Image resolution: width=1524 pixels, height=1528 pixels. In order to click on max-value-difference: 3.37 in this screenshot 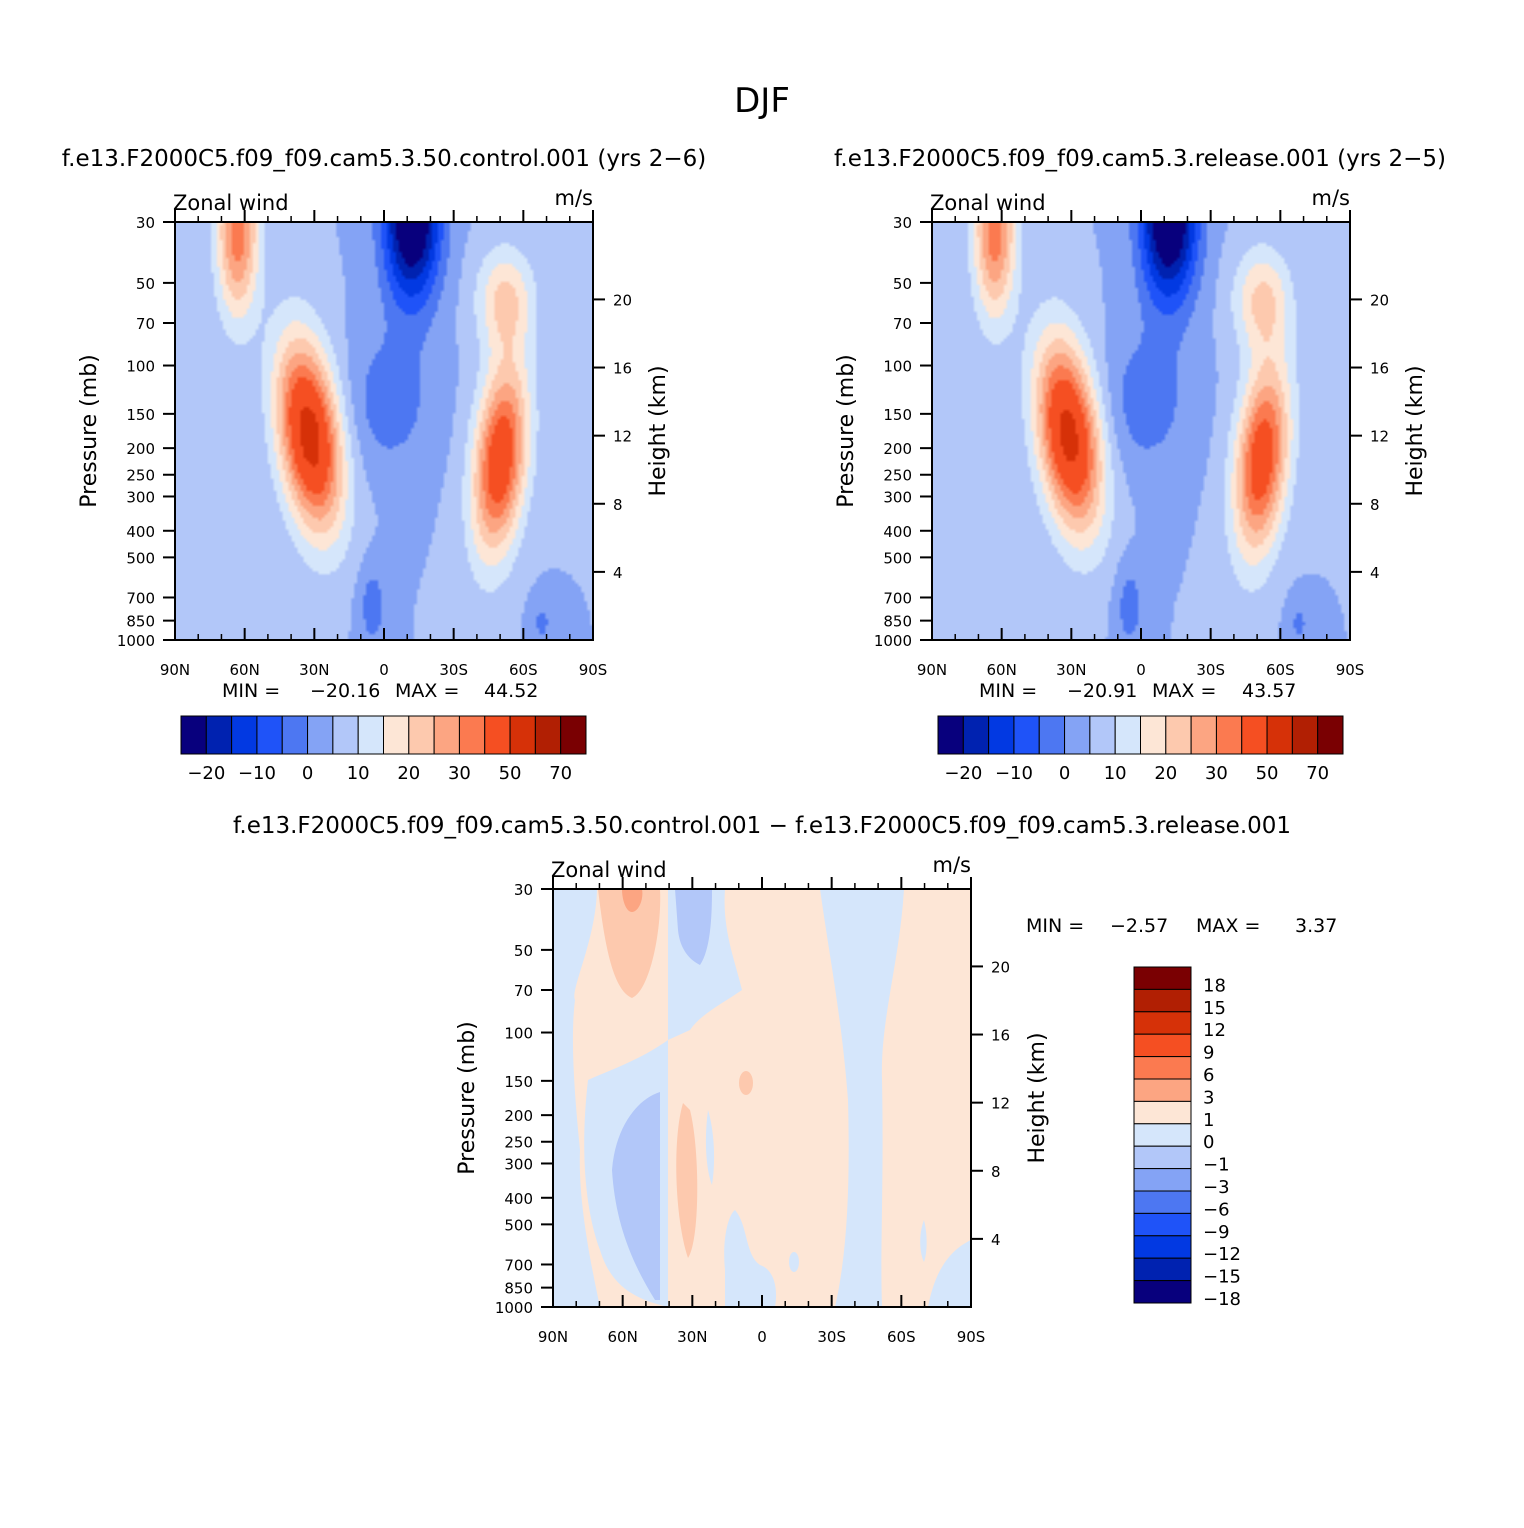, I will do `click(1316, 926)`.